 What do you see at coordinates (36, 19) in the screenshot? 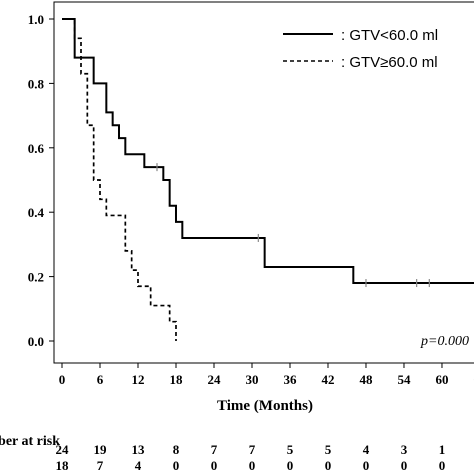
I see `y-tick-label: 1.0` at bounding box center [36, 19].